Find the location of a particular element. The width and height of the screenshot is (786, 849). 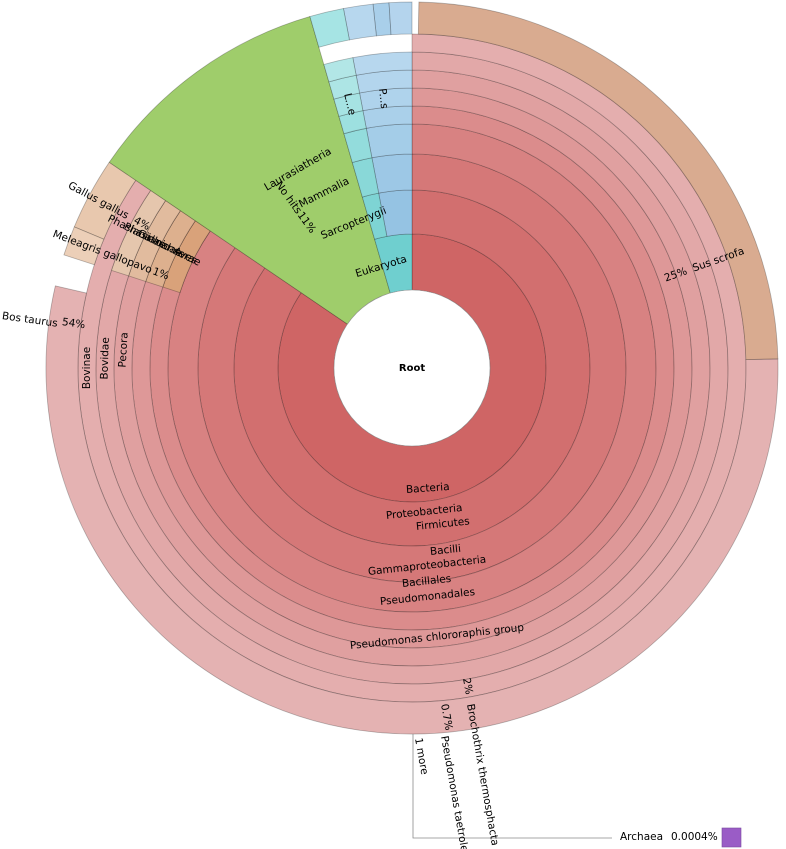

segment-1-more is located at coordinates (400, 18).